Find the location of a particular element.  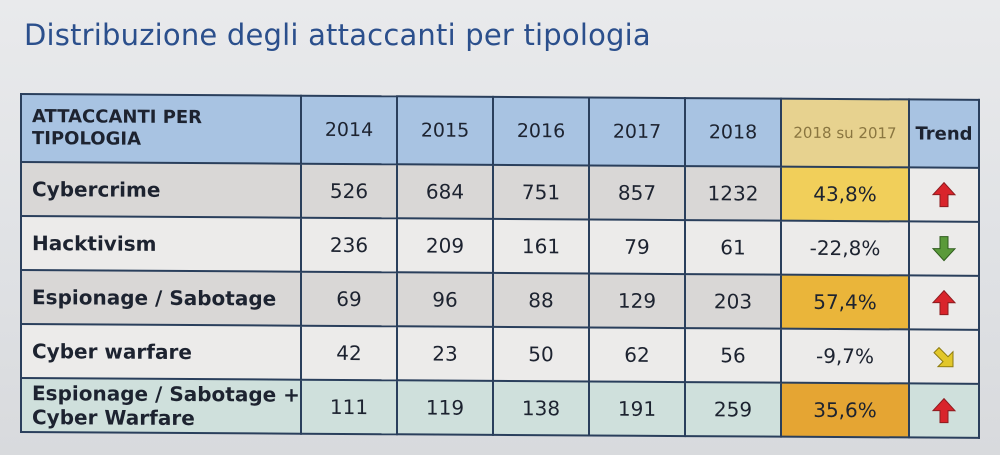

cell-value: 50 is located at coordinates (541, 354).